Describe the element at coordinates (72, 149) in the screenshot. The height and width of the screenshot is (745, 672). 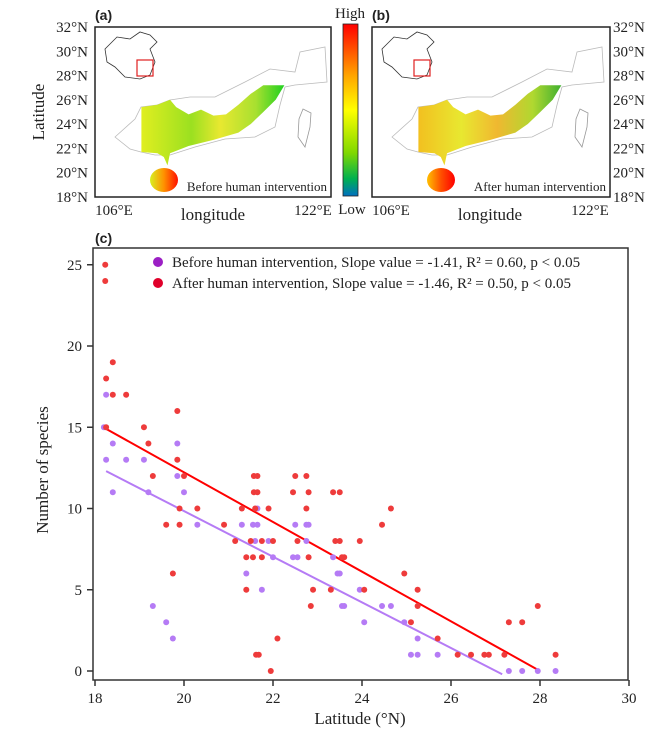
I see `lat-tick: 22°N` at that location.